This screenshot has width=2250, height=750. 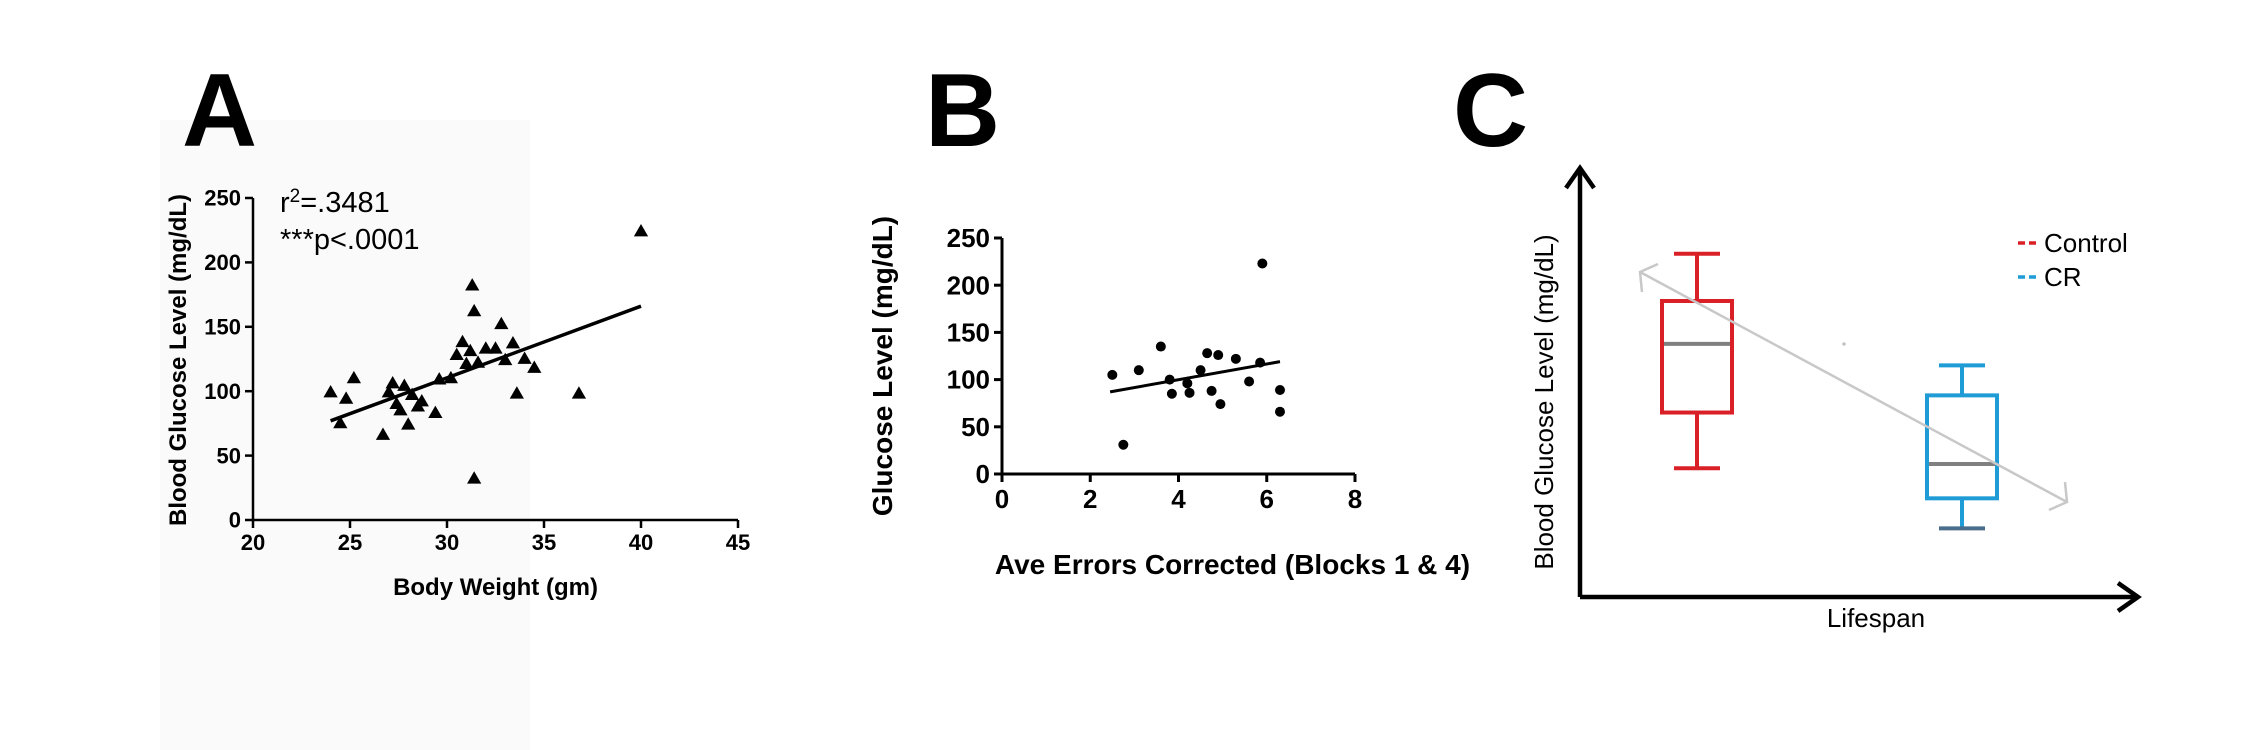 What do you see at coordinates (1267, 499) in the screenshot?
I see `x-tick-label: 6` at bounding box center [1267, 499].